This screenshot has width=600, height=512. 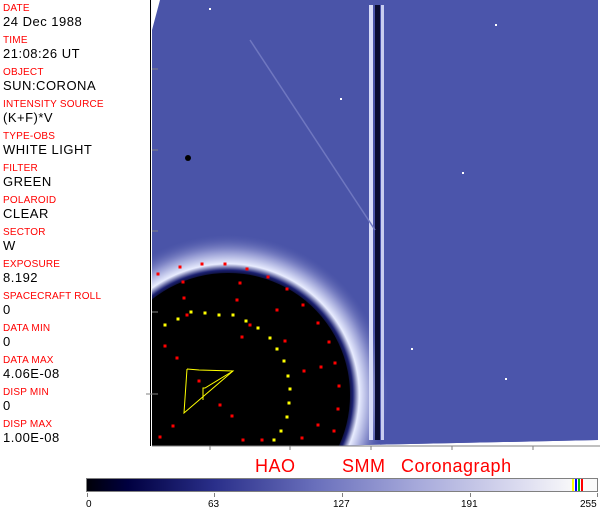 I want to click on field-label: DISP MIN, so click(x=26, y=392).